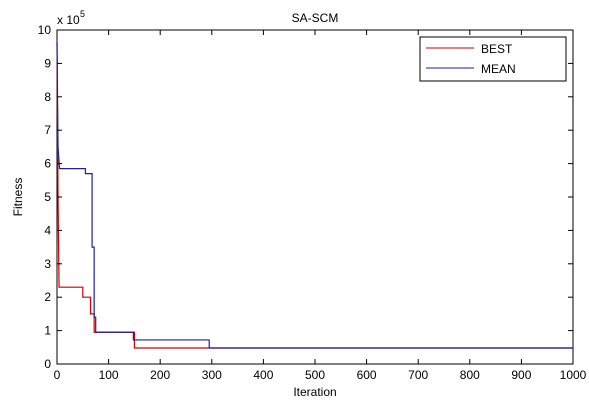  What do you see at coordinates (212, 375) in the screenshot?
I see `x-tick-label: 300` at bounding box center [212, 375].